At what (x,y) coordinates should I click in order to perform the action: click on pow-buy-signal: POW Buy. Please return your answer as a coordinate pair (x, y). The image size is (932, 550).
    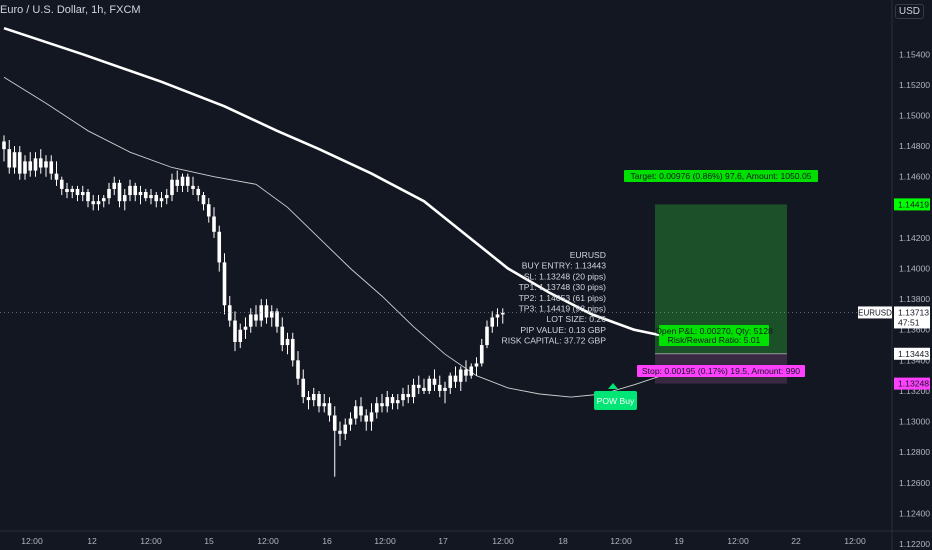
    Looking at the image, I should click on (615, 396).